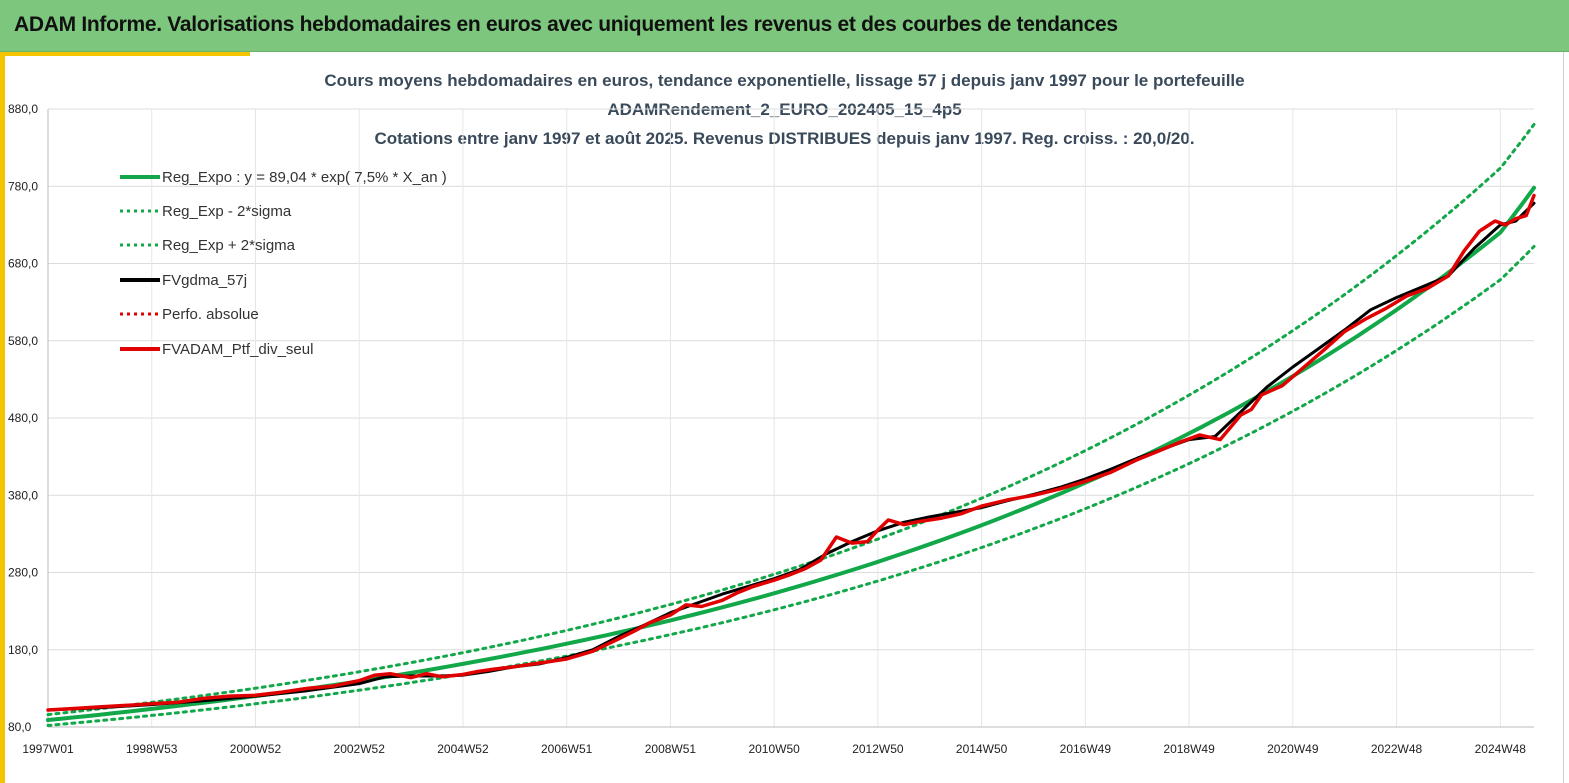  Describe the element at coordinates (227, 211) in the screenshot. I see `legend-label: Reg_Exp - 2*sigma` at that location.